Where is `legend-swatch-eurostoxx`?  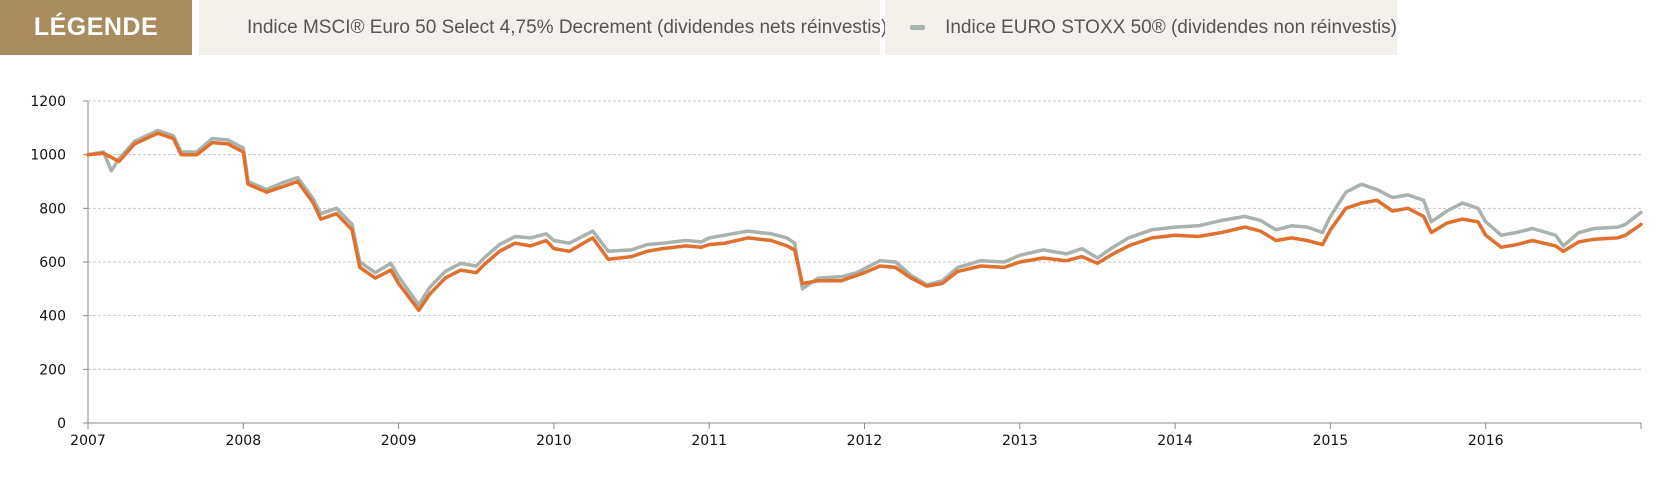 legend-swatch-eurostoxx is located at coordinates (918, 27).